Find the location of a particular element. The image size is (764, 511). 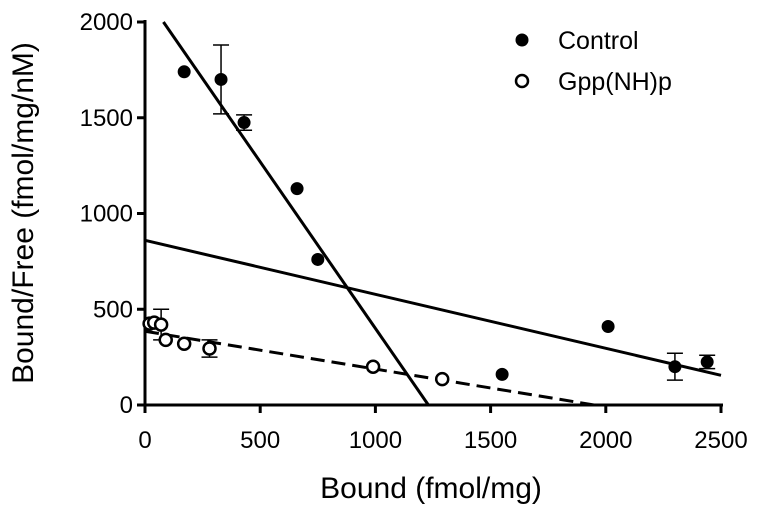

y-tick-label: 500 is located at coordinates (113, 309).